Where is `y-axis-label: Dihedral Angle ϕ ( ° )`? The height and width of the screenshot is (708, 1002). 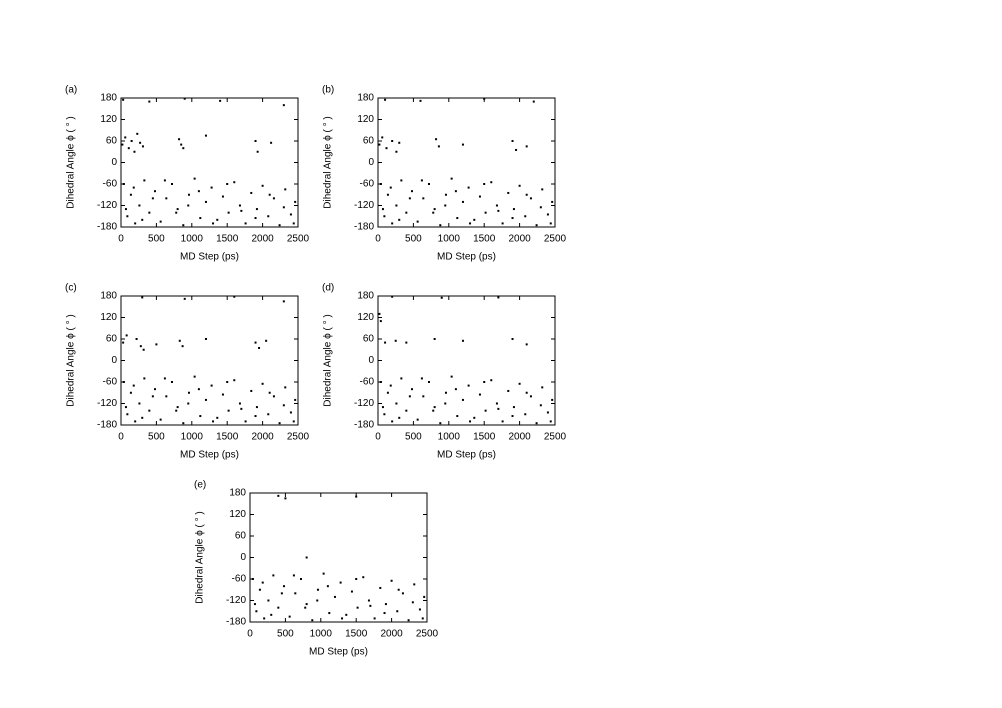 y-axis-label: Dihedral Angle ϕ ( ° ) is located at coordinates (328, 162).